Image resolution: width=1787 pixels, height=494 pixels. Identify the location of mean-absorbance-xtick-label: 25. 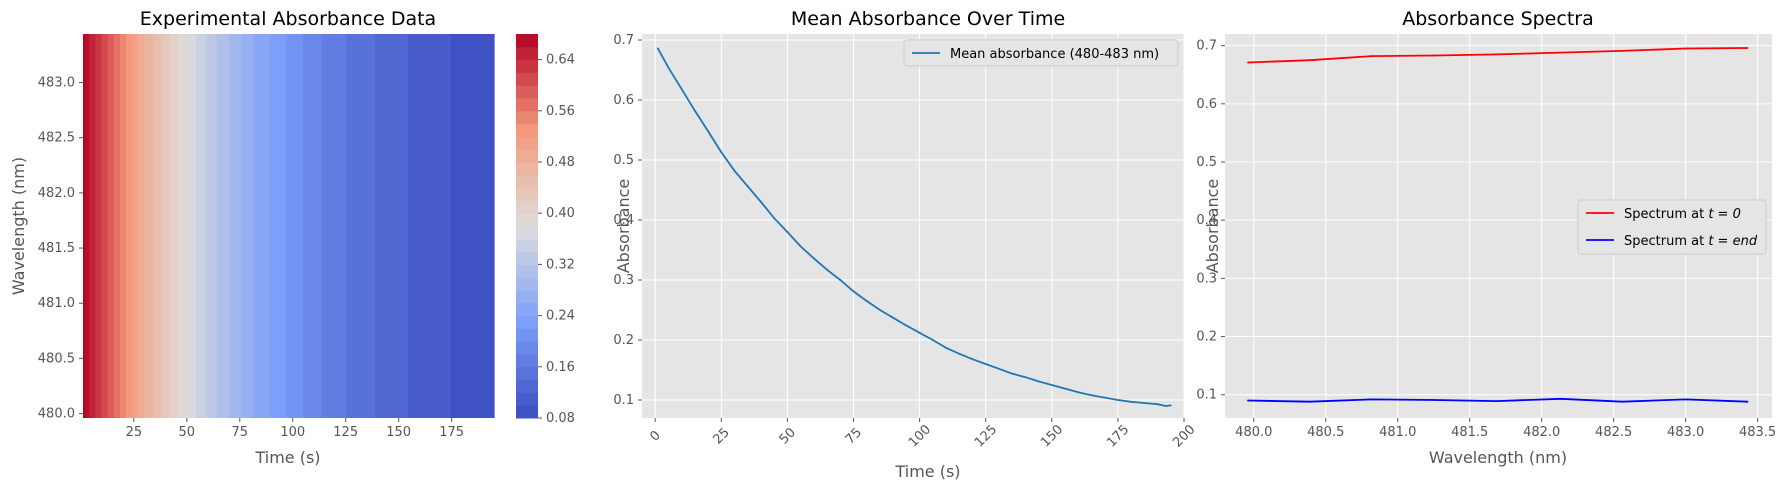
(722, 436).